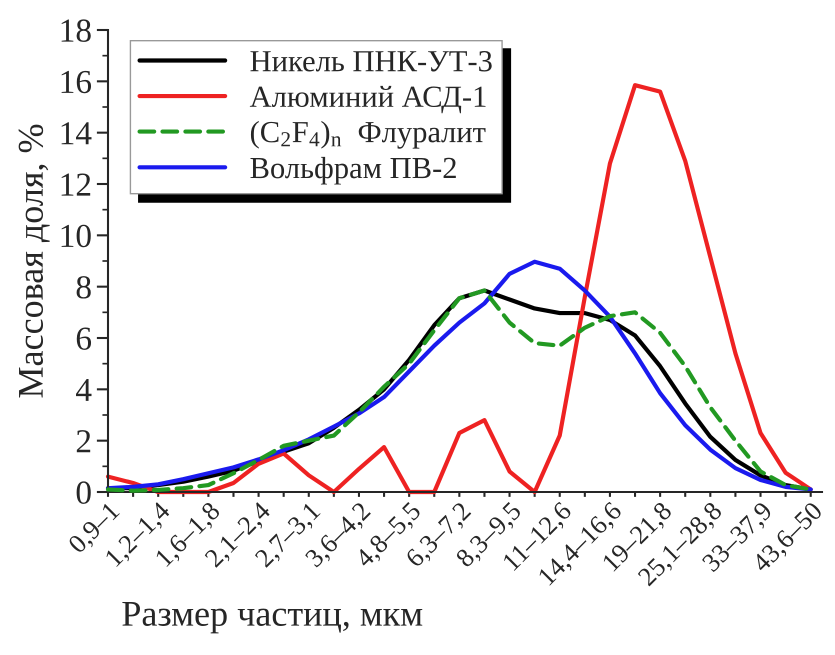 This screenshot has height=655, width=835. Describe the element at coordinates (83, 441) in the screenshot. I see `y-tick-label: 2` at that location.